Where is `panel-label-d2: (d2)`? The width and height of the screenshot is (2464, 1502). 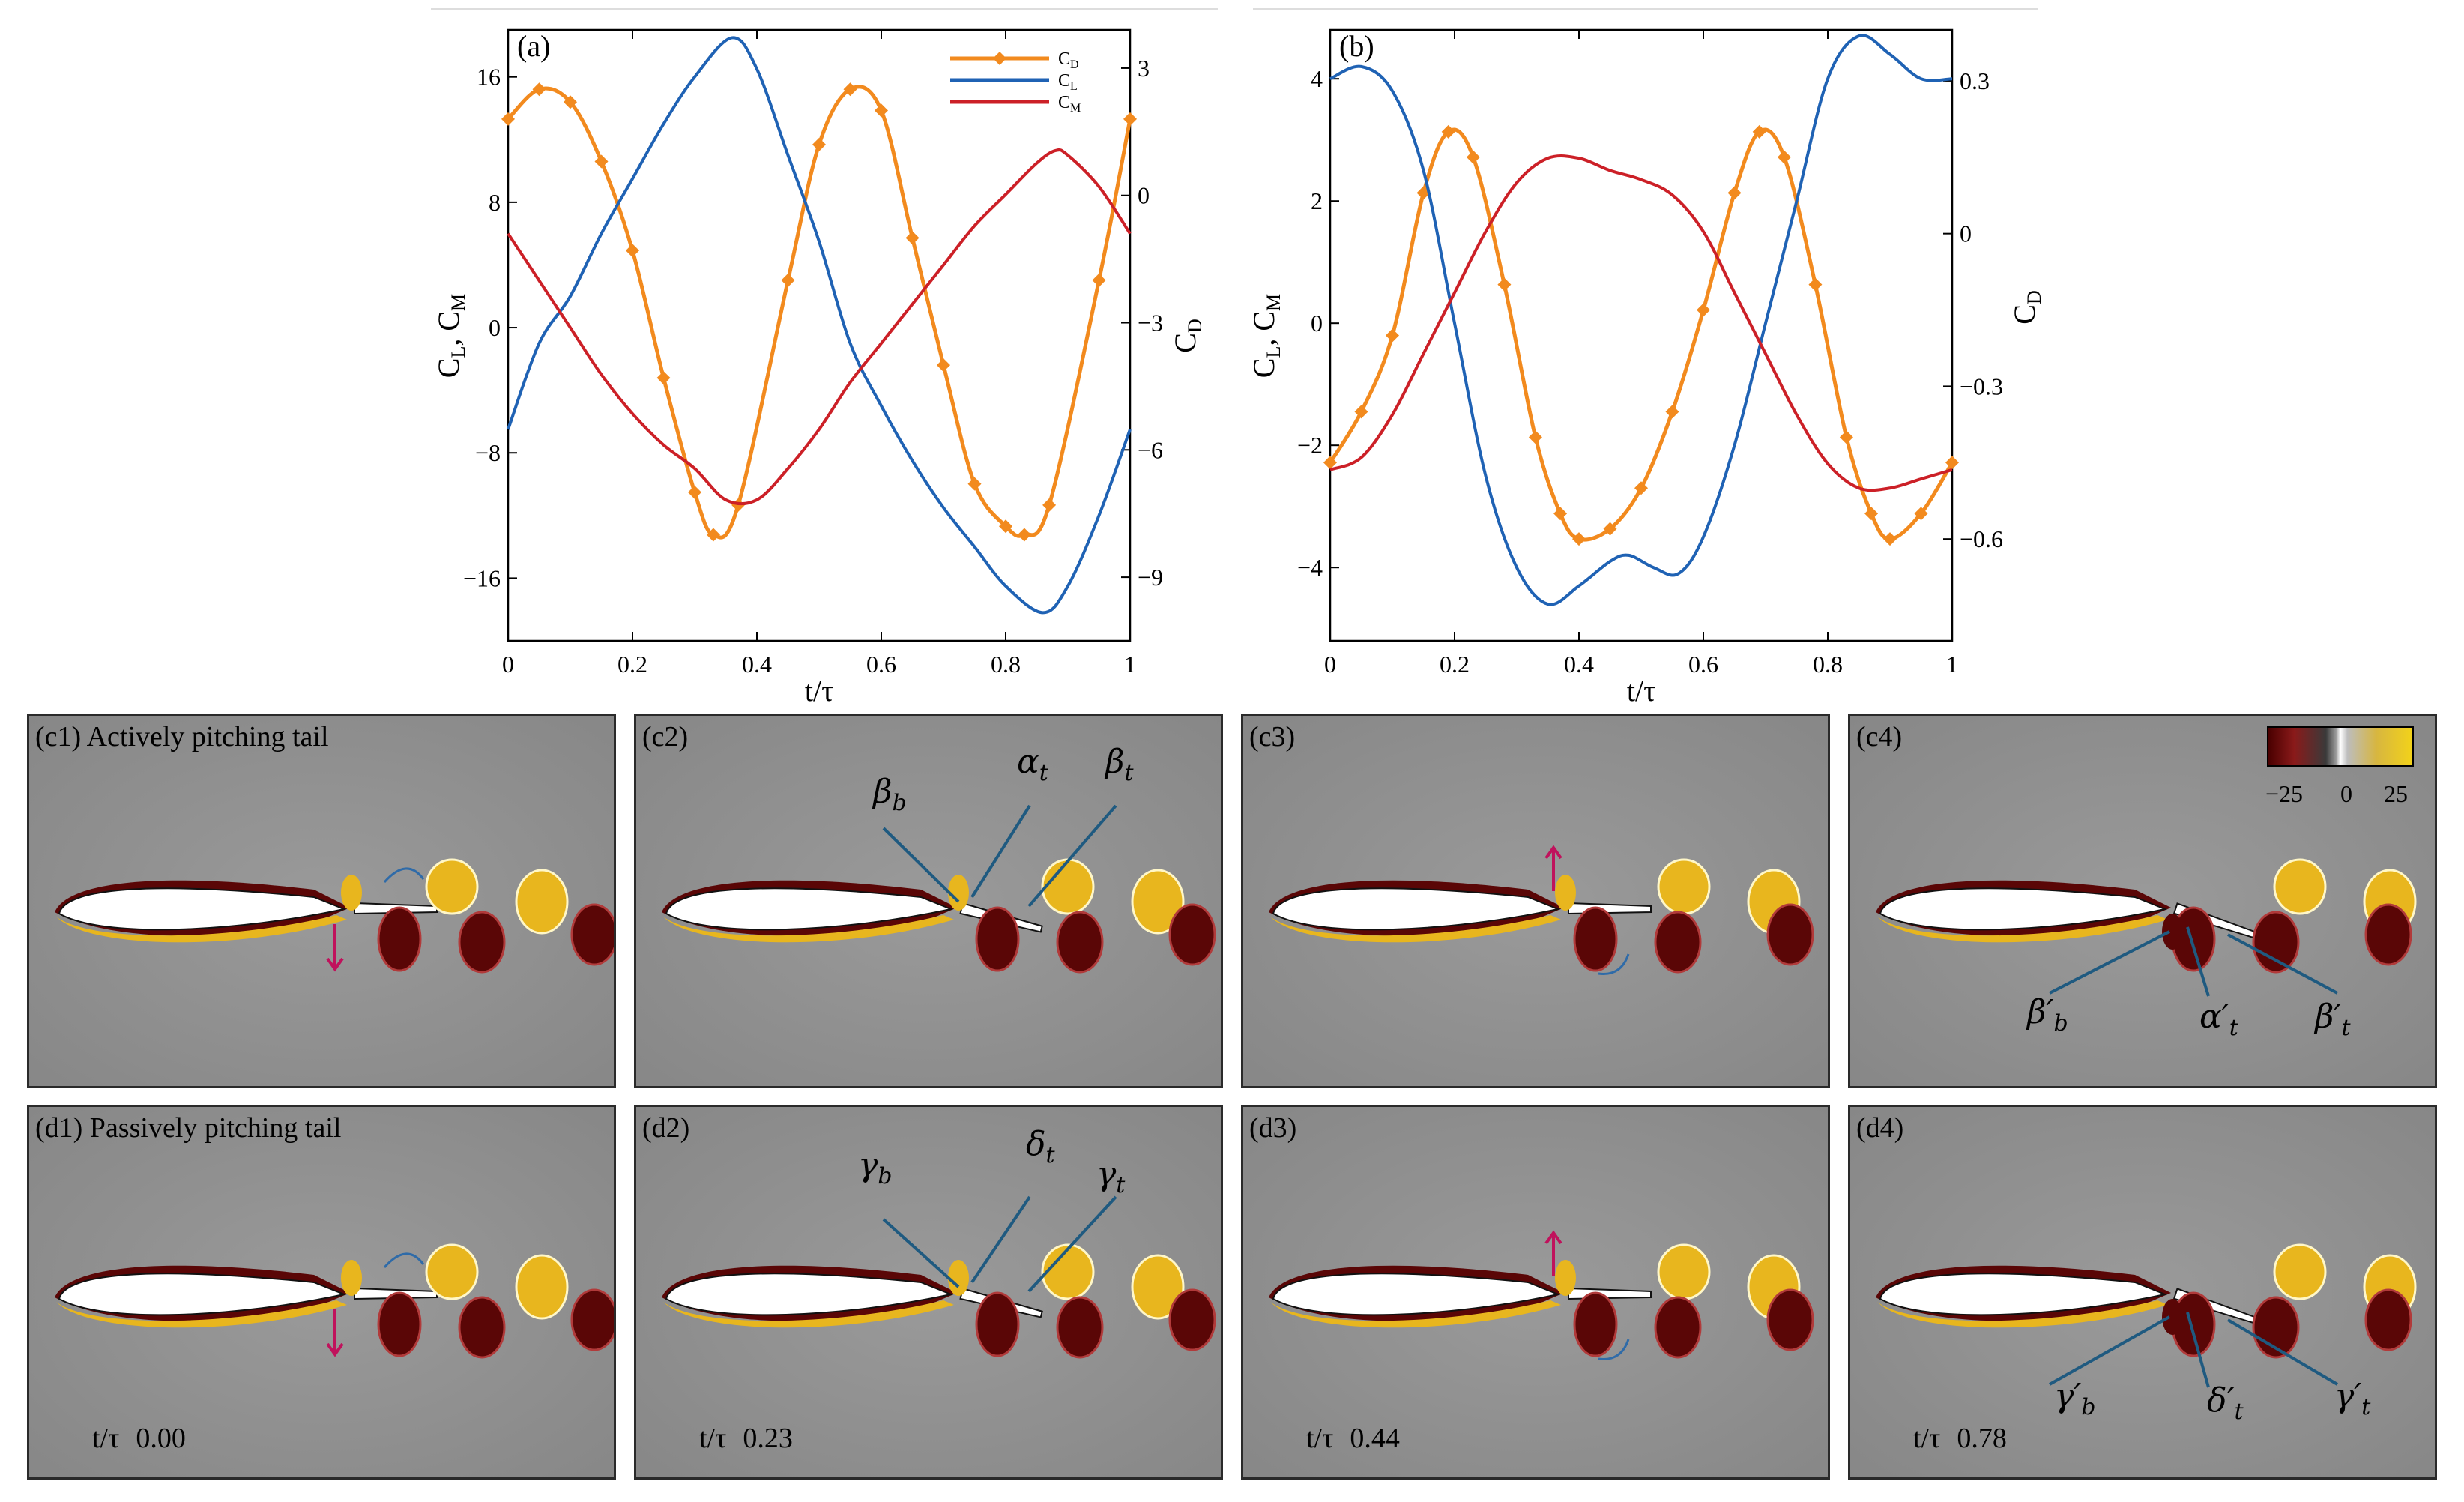
panel-label-d2: (d2) is located at coordinates (666, 1128).